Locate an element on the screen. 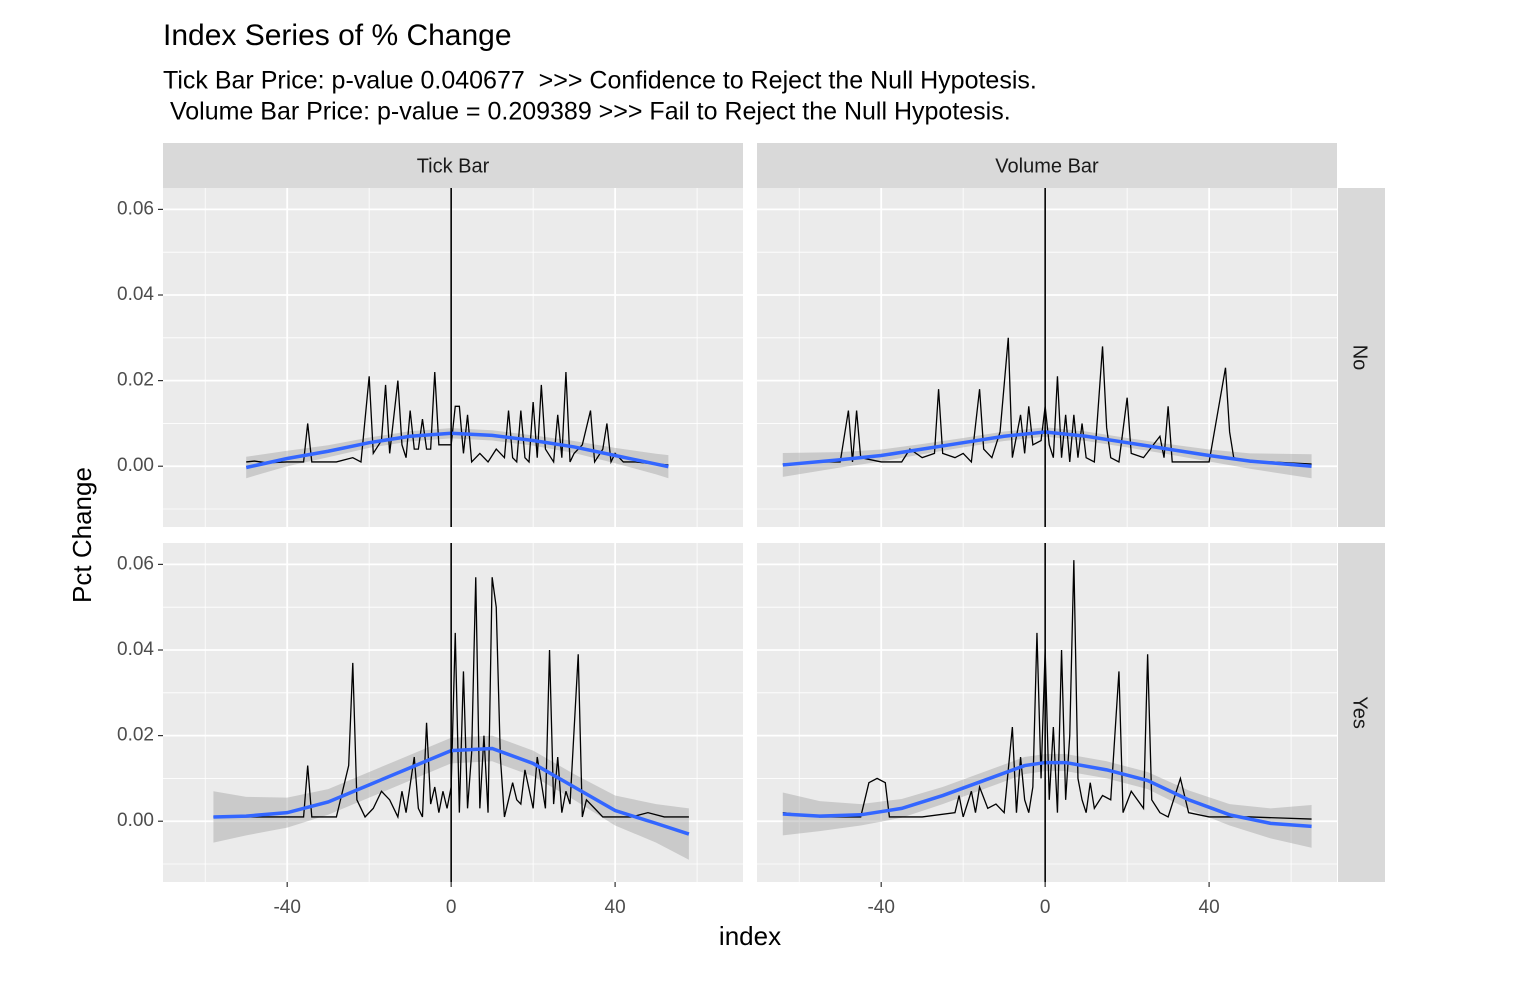 The height and width of the screenshot is (1004, 1534). strip-label: Yes is located at coordinates (1360, 712).